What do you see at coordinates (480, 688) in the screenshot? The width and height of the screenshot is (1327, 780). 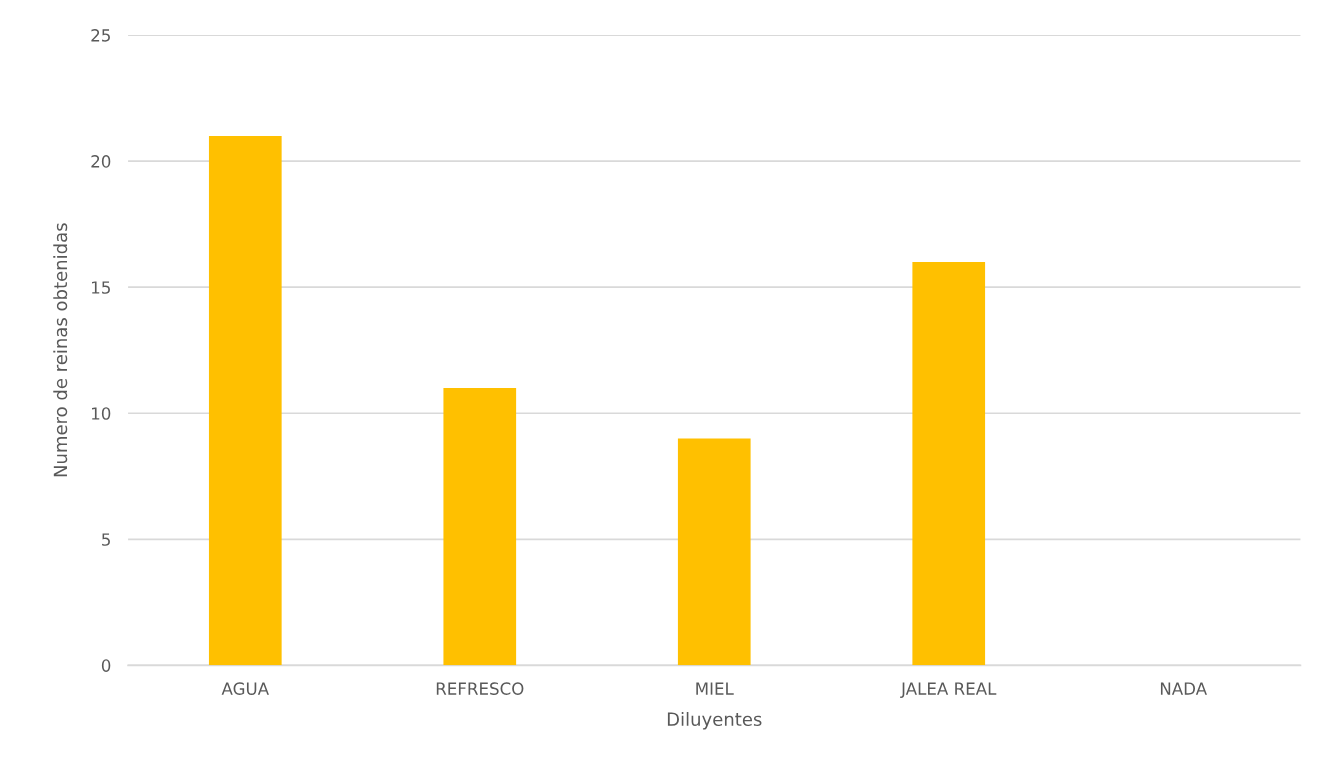 I see `x-tick-label: REFRESCO` at bounding box center [480, 688].